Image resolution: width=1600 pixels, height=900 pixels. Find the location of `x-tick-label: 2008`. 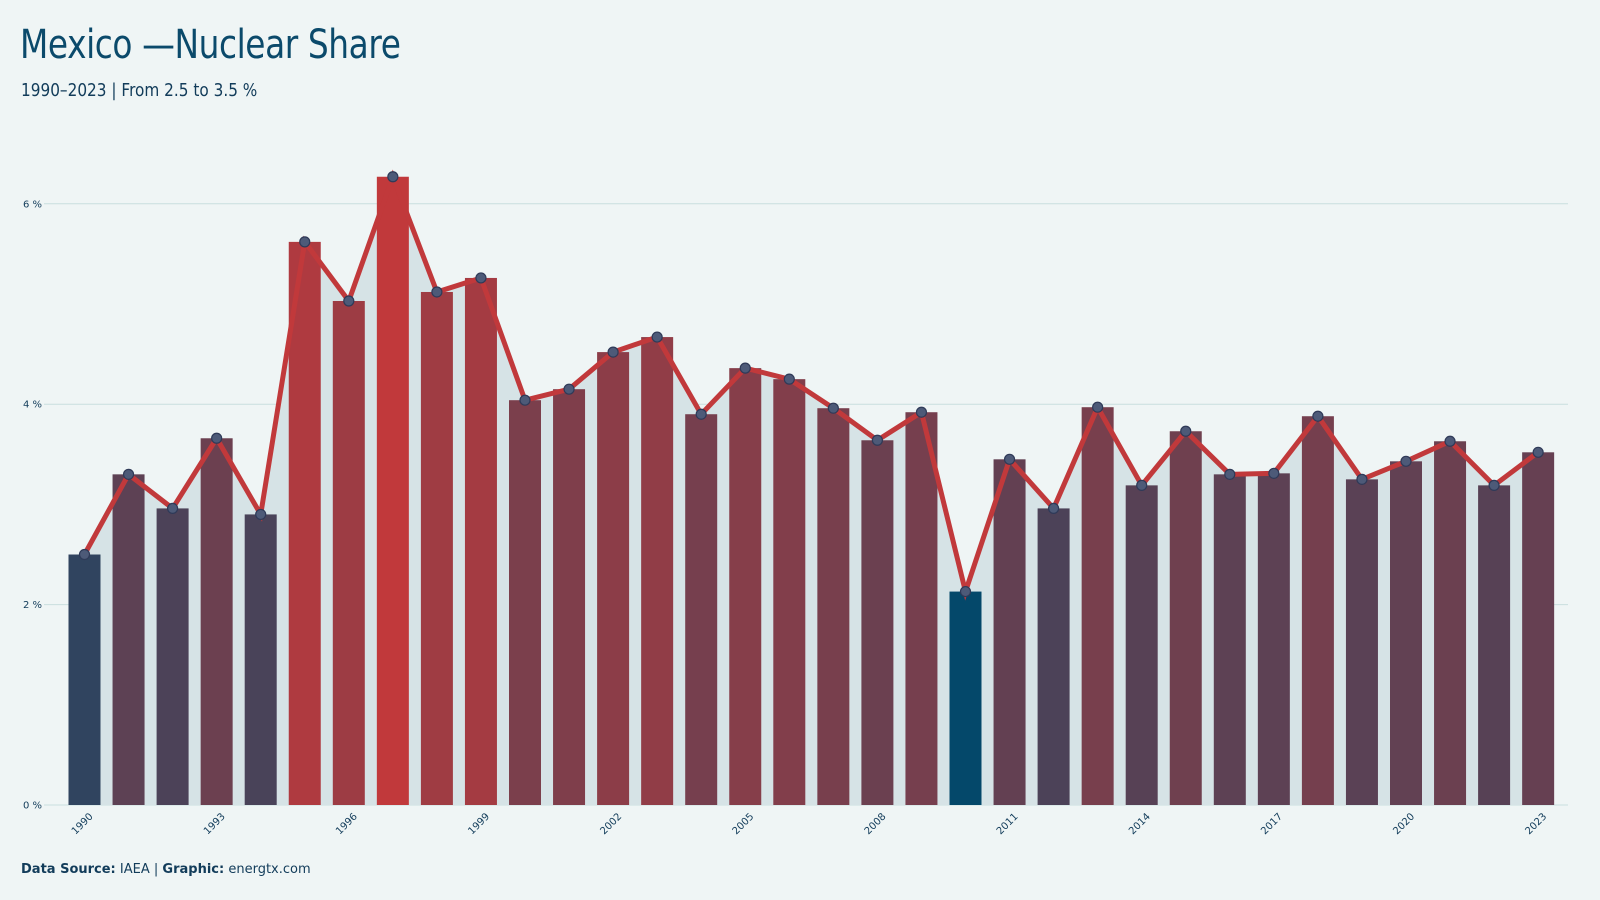

x-tick-label: 2008 is located at coordinates (876, 824).